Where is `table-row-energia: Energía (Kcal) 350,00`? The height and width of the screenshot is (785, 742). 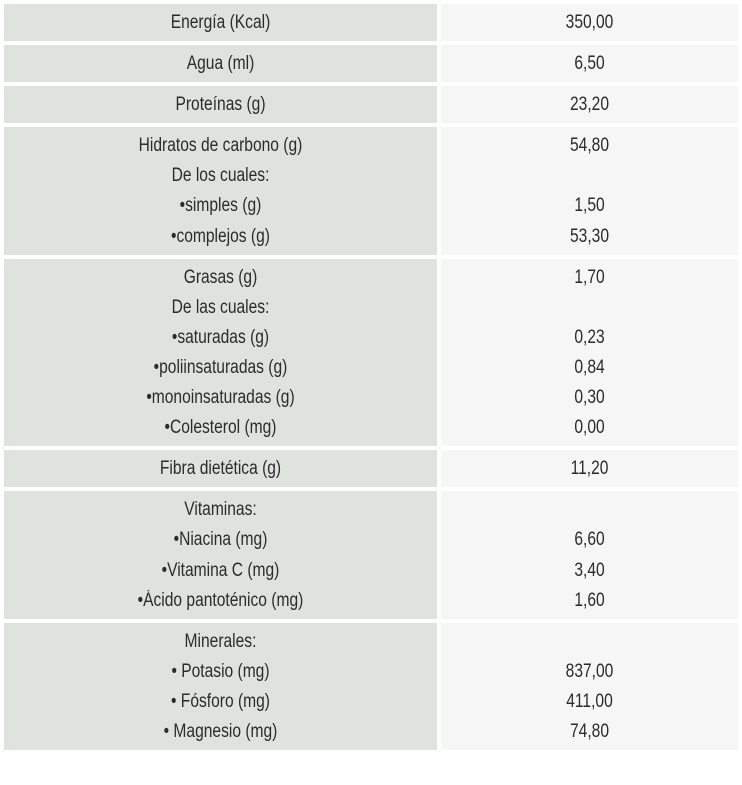 table-row-energia: Energía (Kcal) 350,00 is located at coordinates (371, 23).